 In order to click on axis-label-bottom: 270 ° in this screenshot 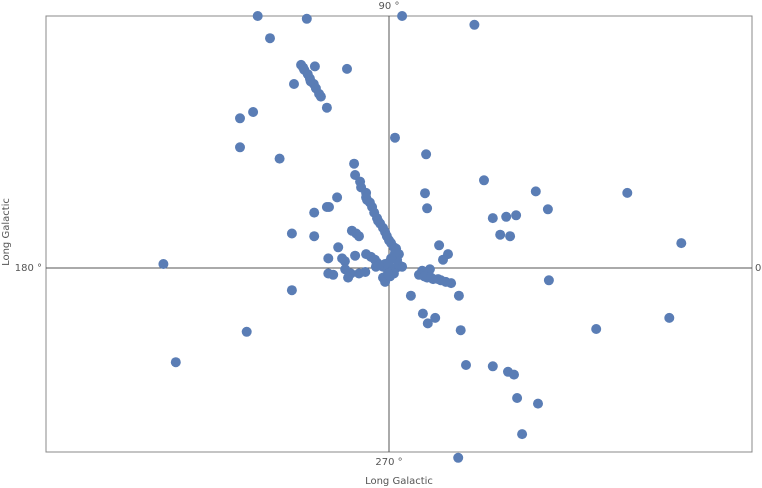, I will do `click(388, 462)`.